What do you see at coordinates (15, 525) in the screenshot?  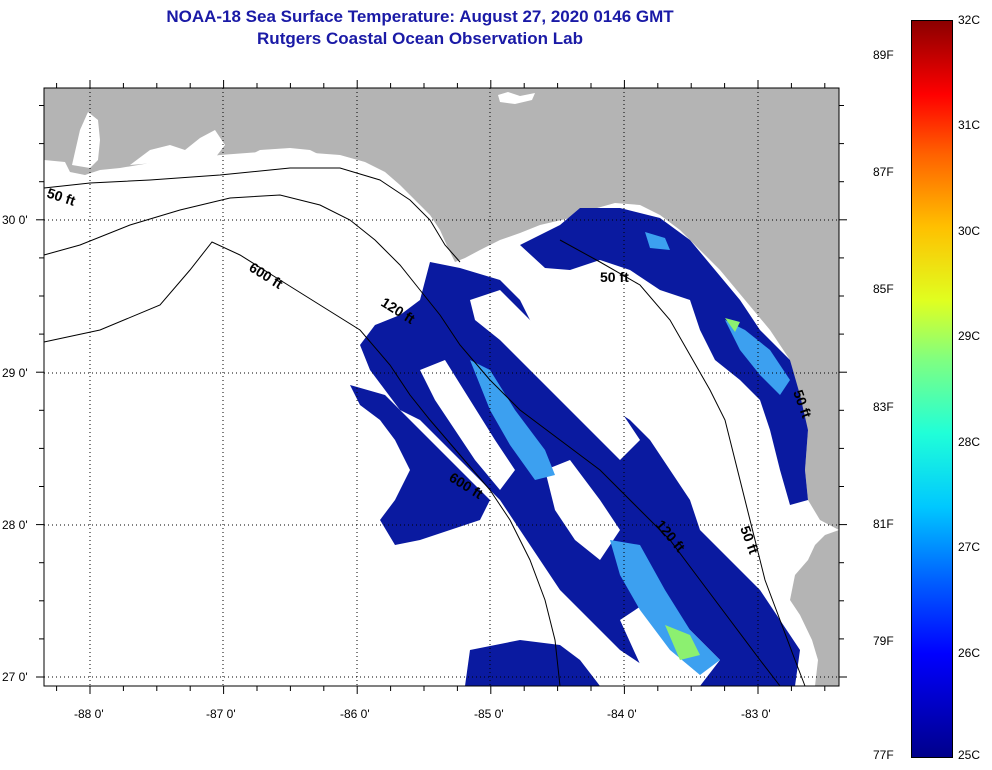 I see `lat-label-28: 28 0'` at bounding box center [15, 525].